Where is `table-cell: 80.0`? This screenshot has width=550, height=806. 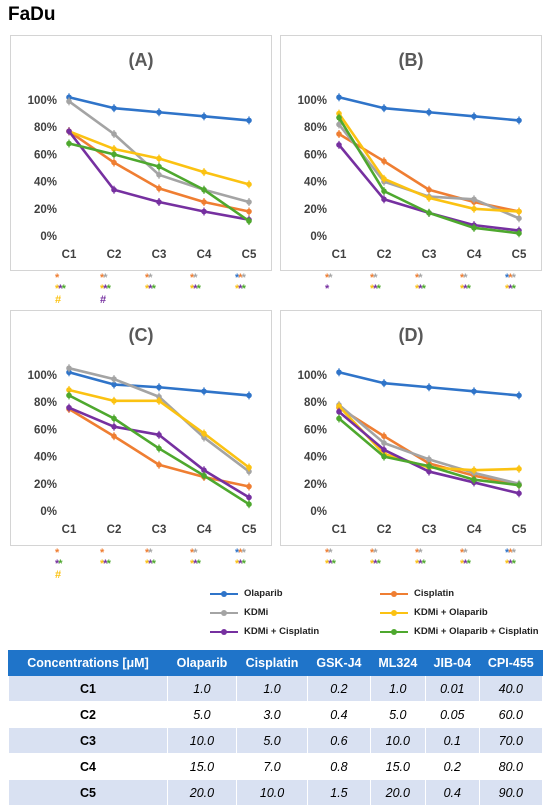 table-cell: 80.0 is located at coordinates (511, 766).